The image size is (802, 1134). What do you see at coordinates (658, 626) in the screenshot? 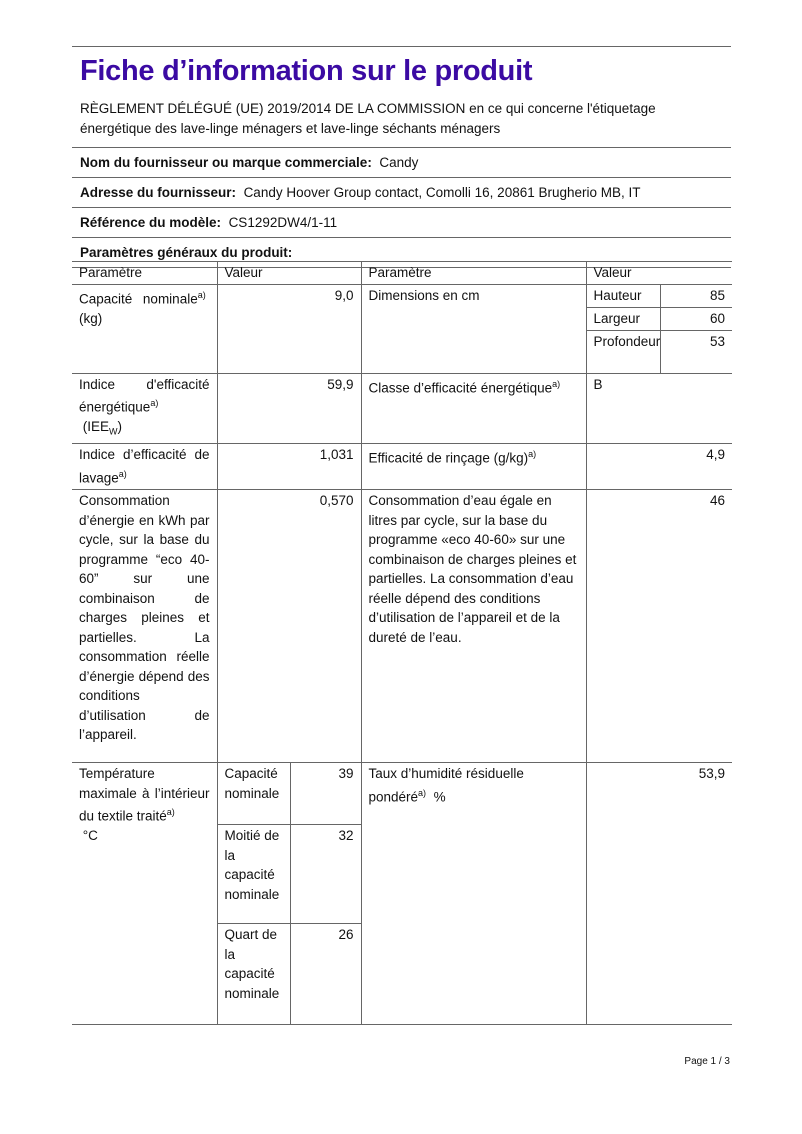
I see `water-consumption-value: 46` at bounding box center [658, 626].